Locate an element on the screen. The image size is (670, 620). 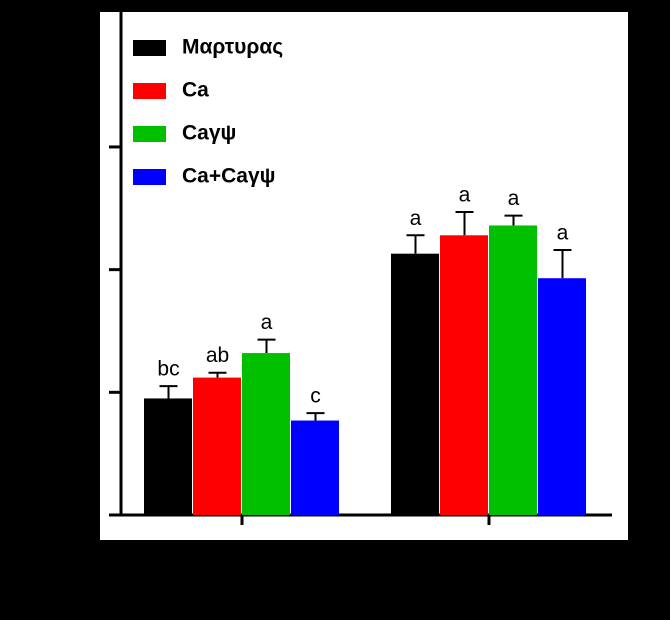
significance-label: ab is located at coordinates (217, 355).